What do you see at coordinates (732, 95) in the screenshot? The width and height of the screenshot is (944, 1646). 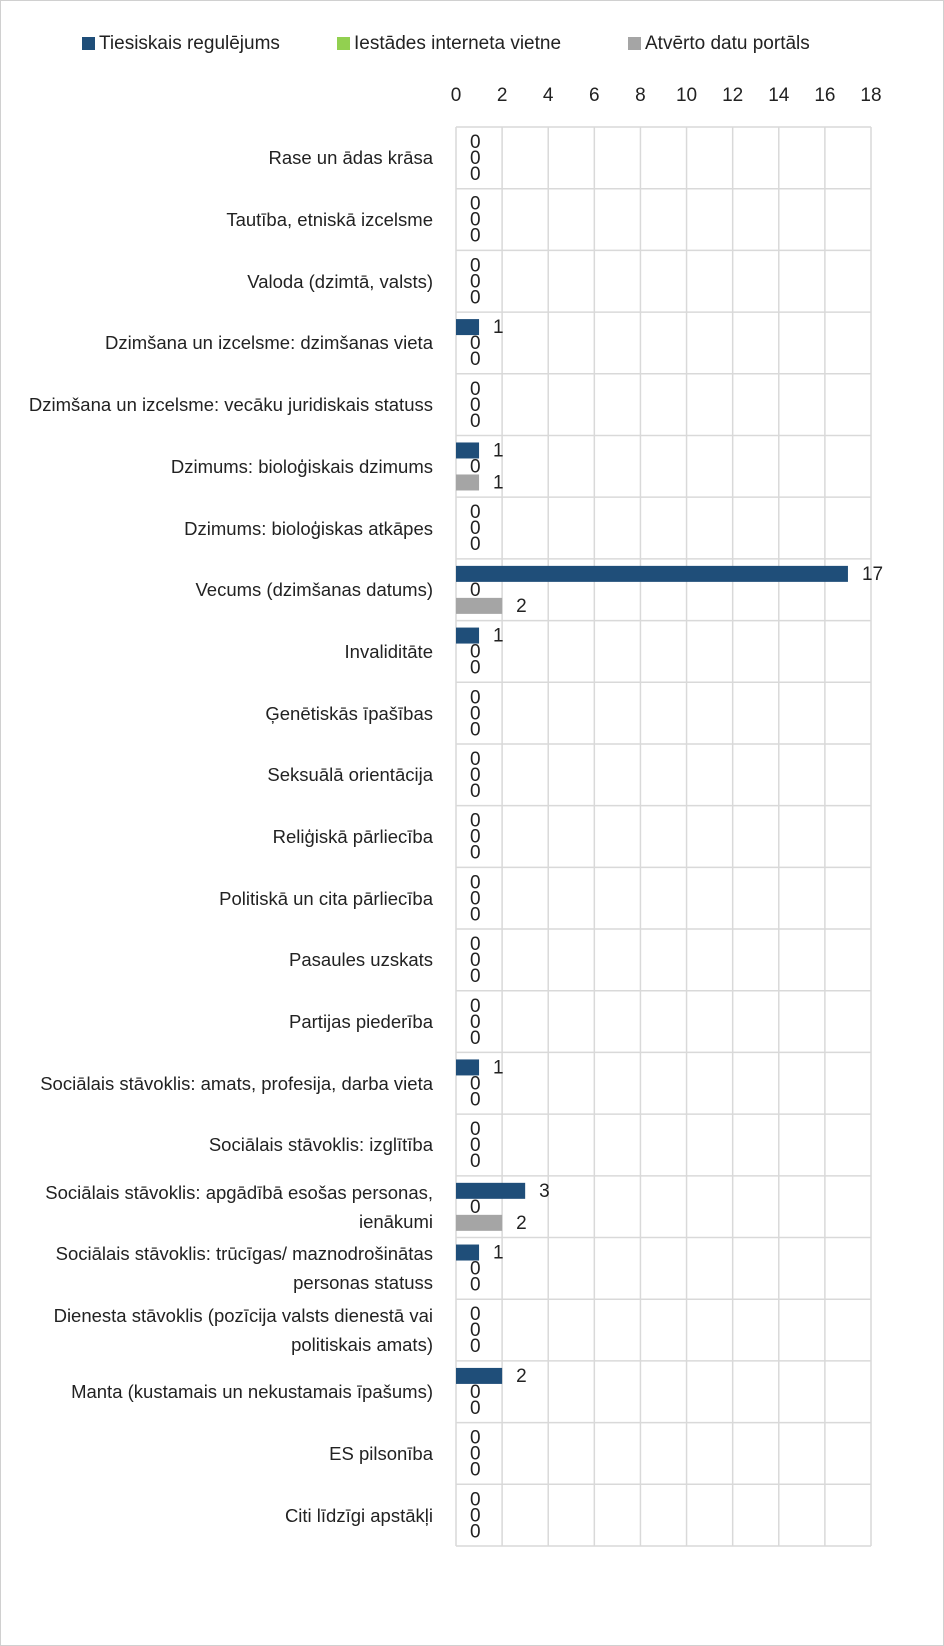 I see `x-tick-label: 12` at bounding box center [732, 95].